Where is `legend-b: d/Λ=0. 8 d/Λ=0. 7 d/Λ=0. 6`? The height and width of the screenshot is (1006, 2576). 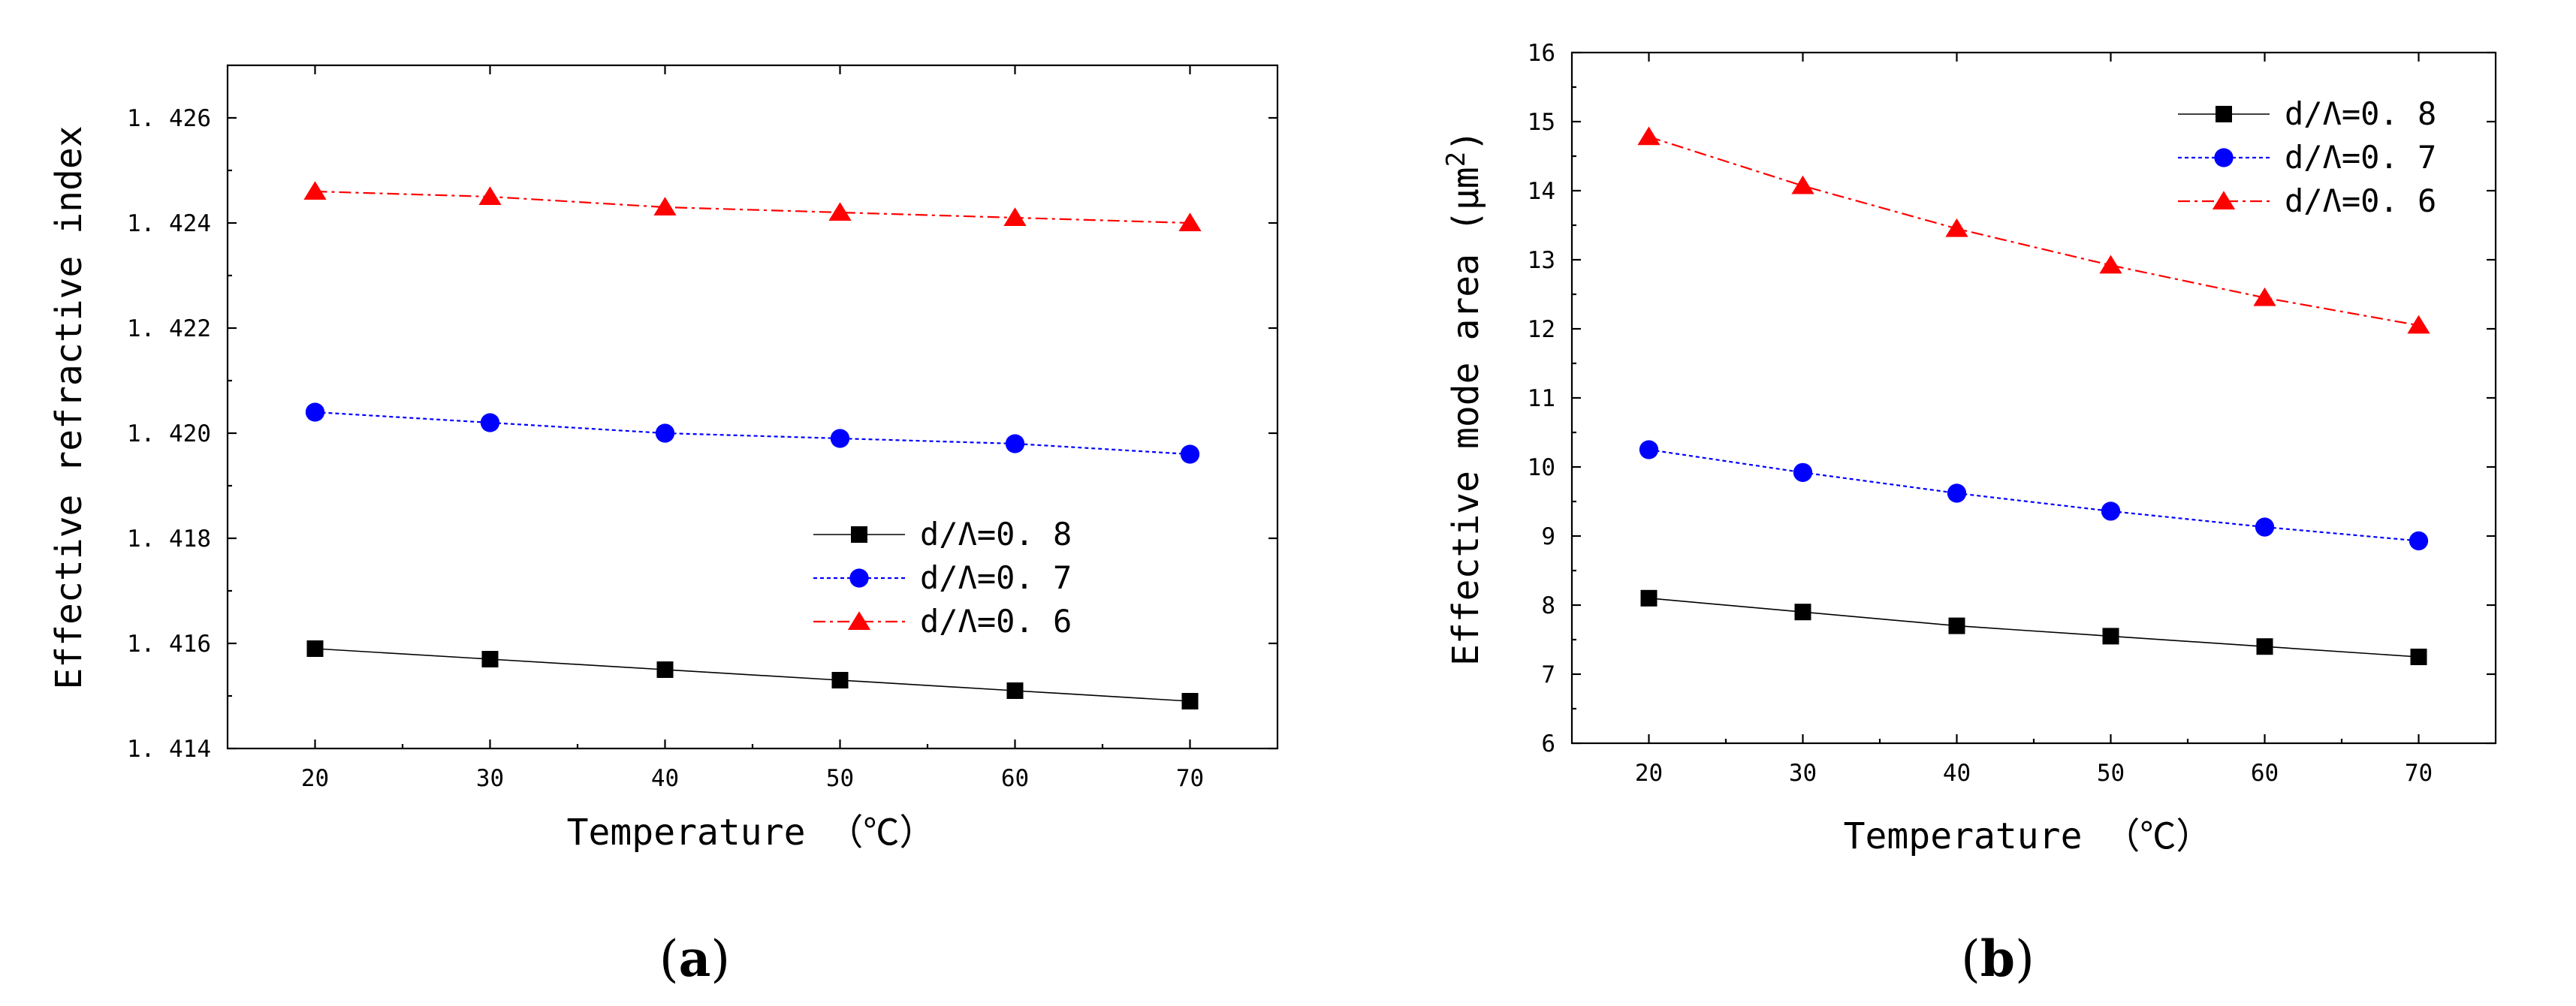
legend-b: d/Λ=0. 8 d/Λ=0. 7 d/Λ=0. 6 is located at coordinates (2307, 157).